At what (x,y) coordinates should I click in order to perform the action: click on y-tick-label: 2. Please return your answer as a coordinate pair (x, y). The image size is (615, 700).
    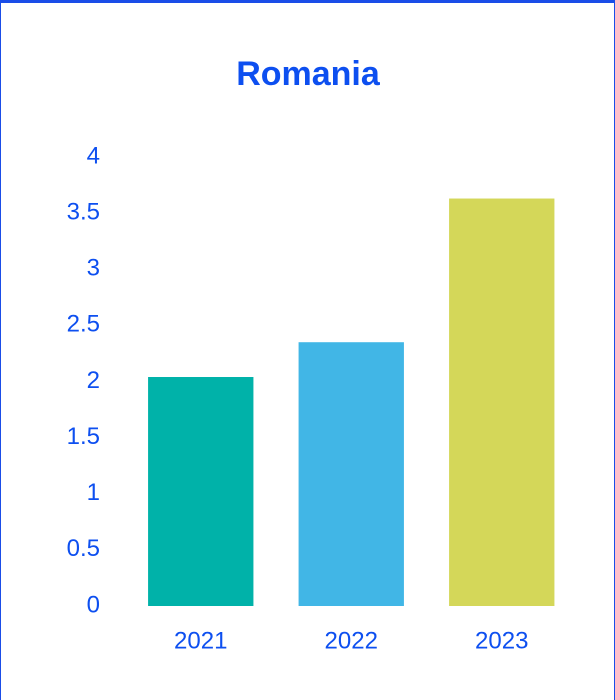
    Looking at the image, I should click on (93, 380).